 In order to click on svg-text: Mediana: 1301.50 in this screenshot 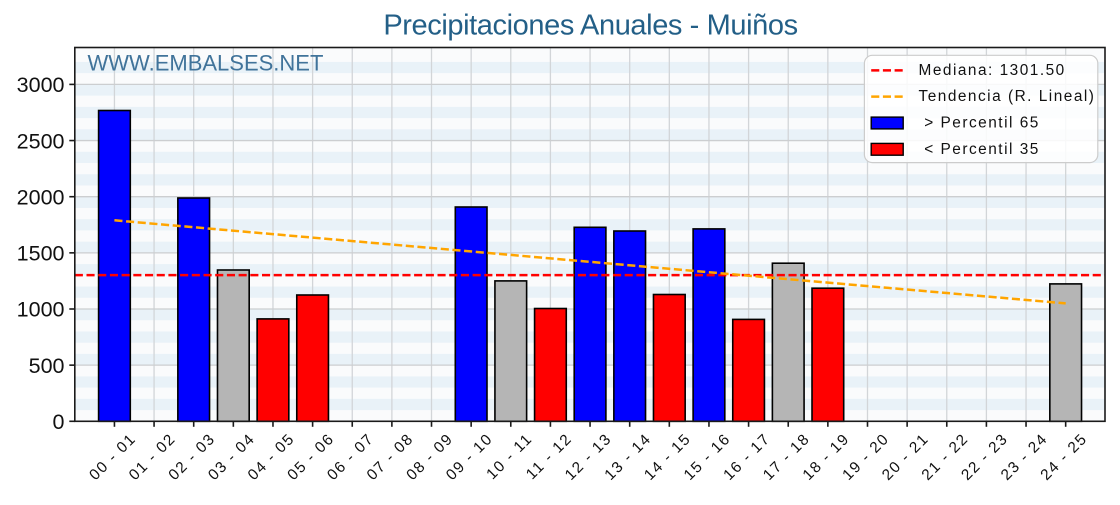, I will do `click(992, 70)`.